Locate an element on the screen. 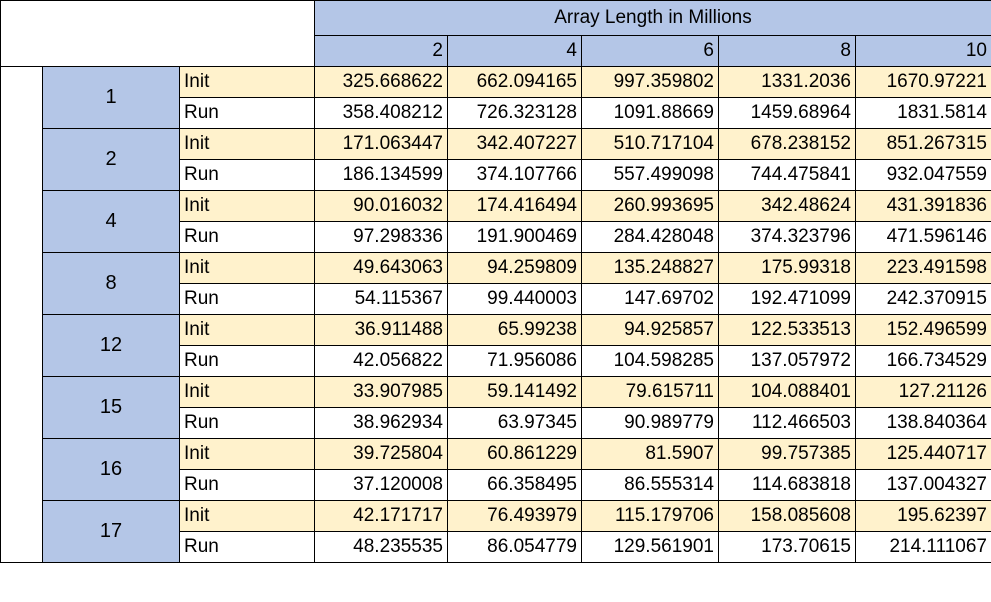 This screenshot has width=991, height=602. value-cell: 1331.2036 is located at coordinates (787, 82).